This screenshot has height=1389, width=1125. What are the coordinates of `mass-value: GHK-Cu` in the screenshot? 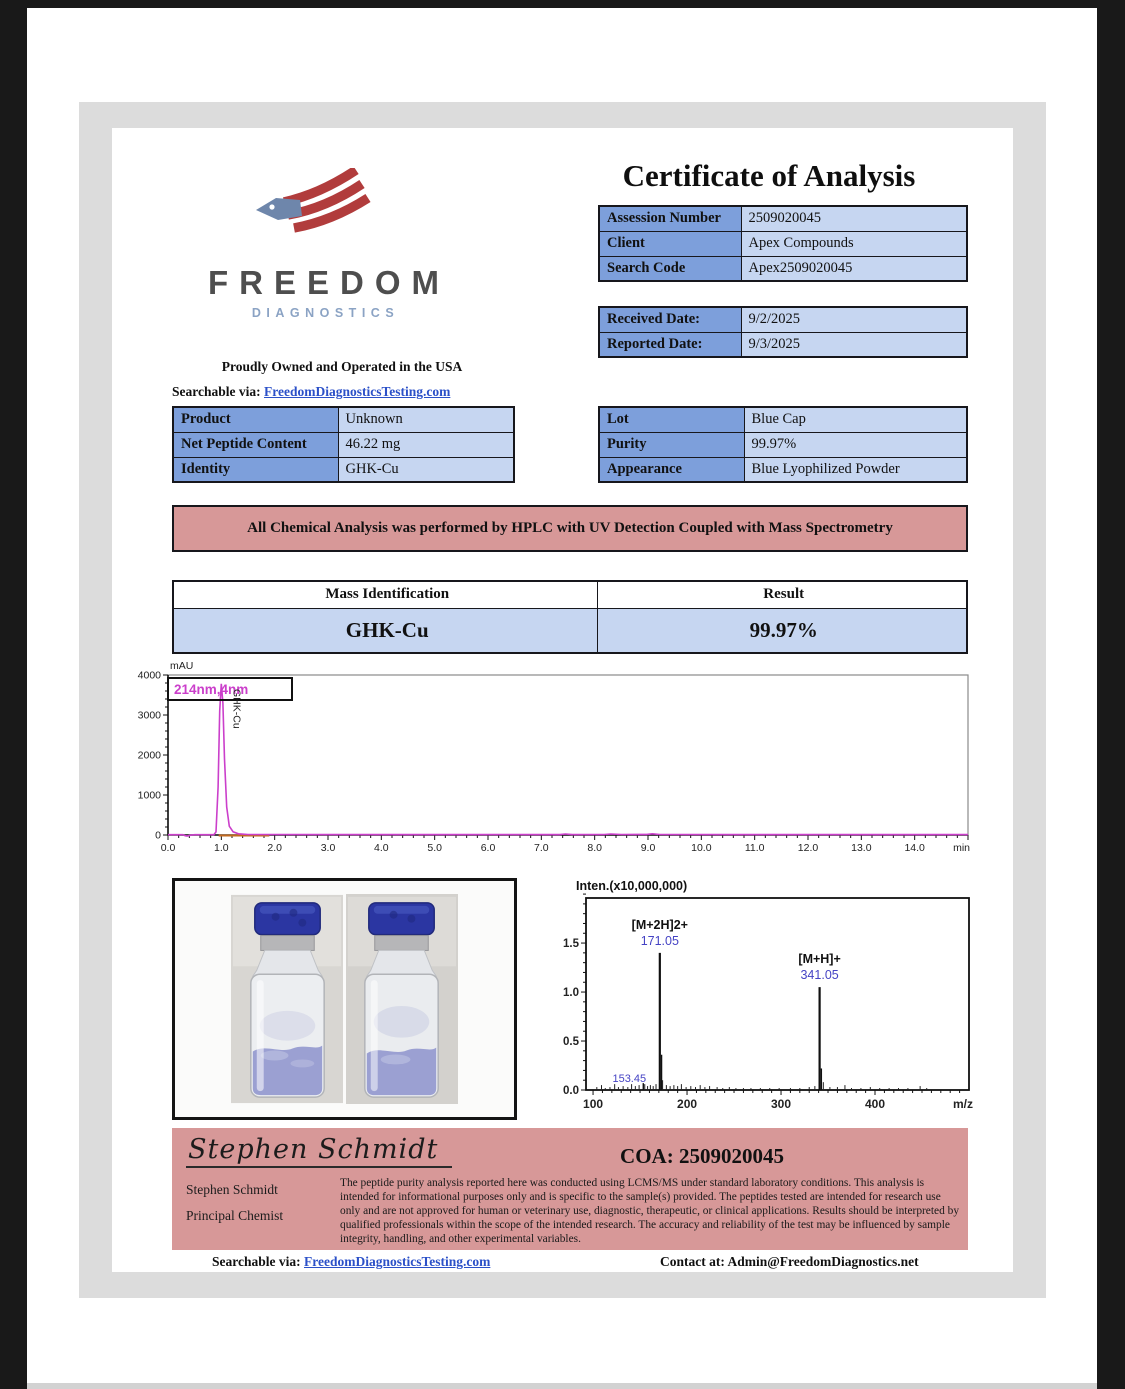 It's located at (385, 630).